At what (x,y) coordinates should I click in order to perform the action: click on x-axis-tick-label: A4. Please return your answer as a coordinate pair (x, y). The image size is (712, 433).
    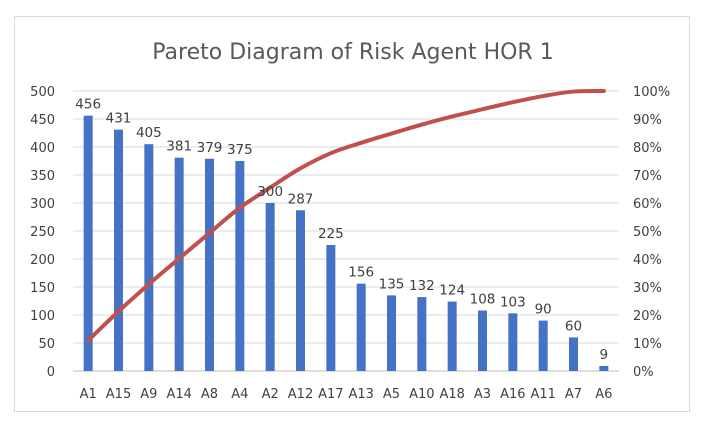
    Looking at the image, I should click on (239, 394).